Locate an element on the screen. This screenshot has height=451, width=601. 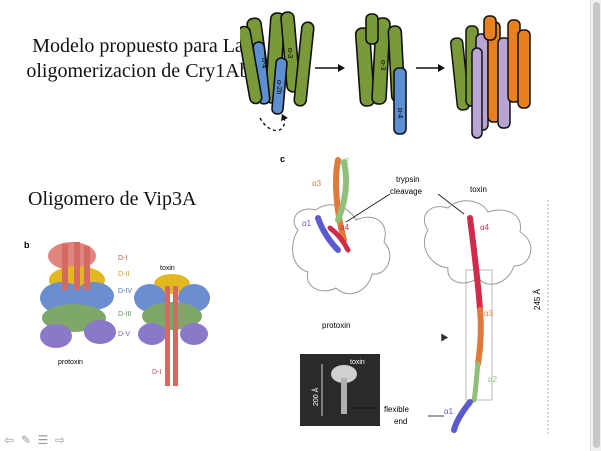
protoxin-structure is located at coordinates (78, 295).